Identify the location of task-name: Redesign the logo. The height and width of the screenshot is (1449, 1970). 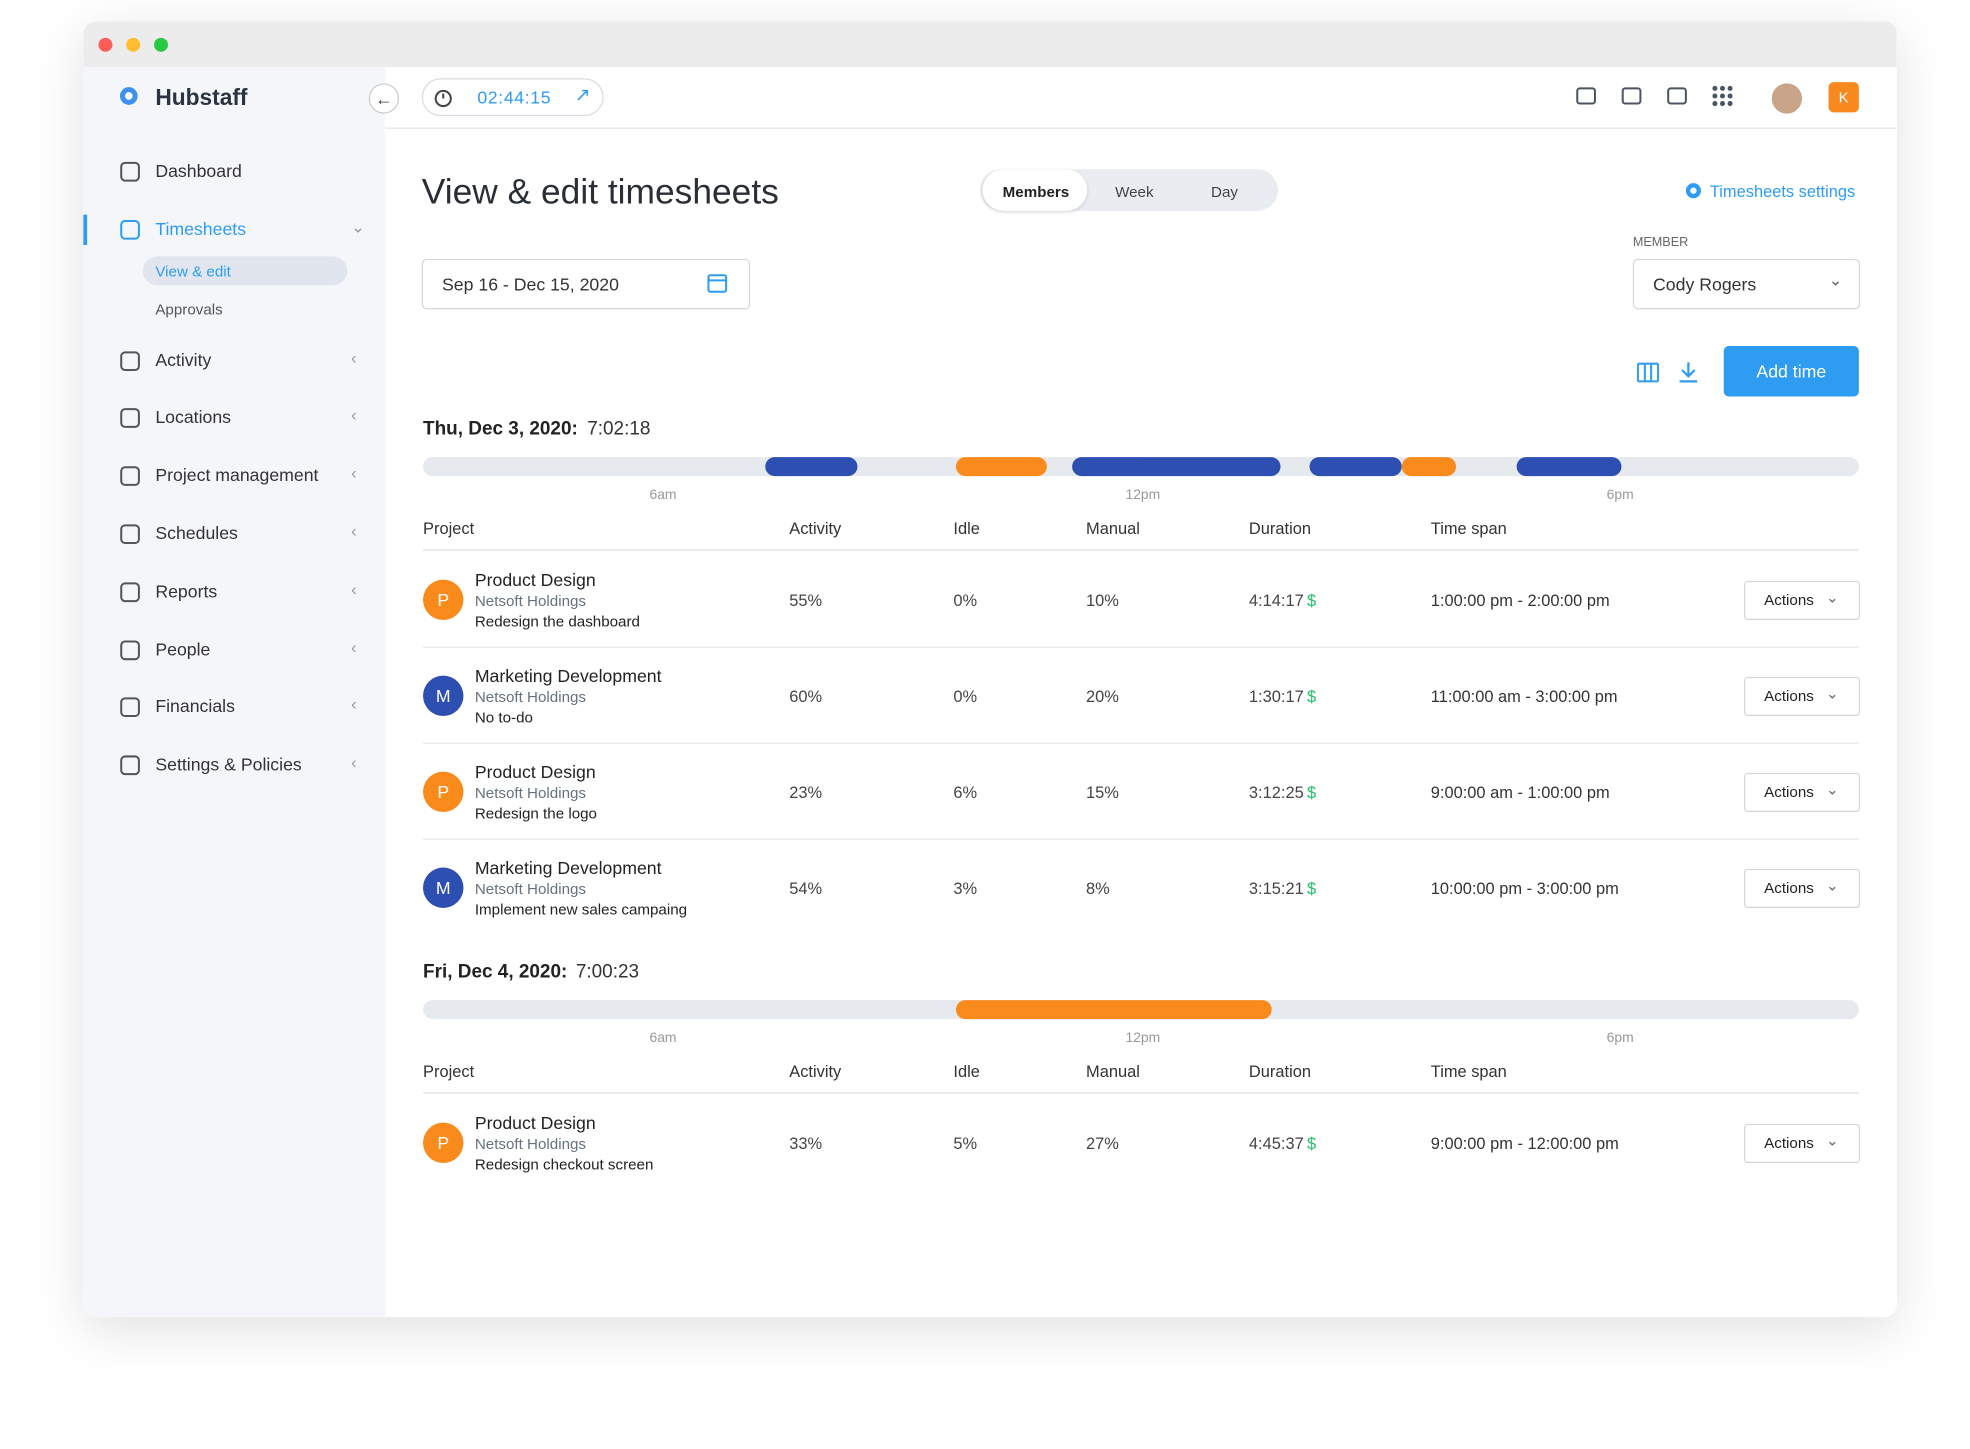
(535, 813).